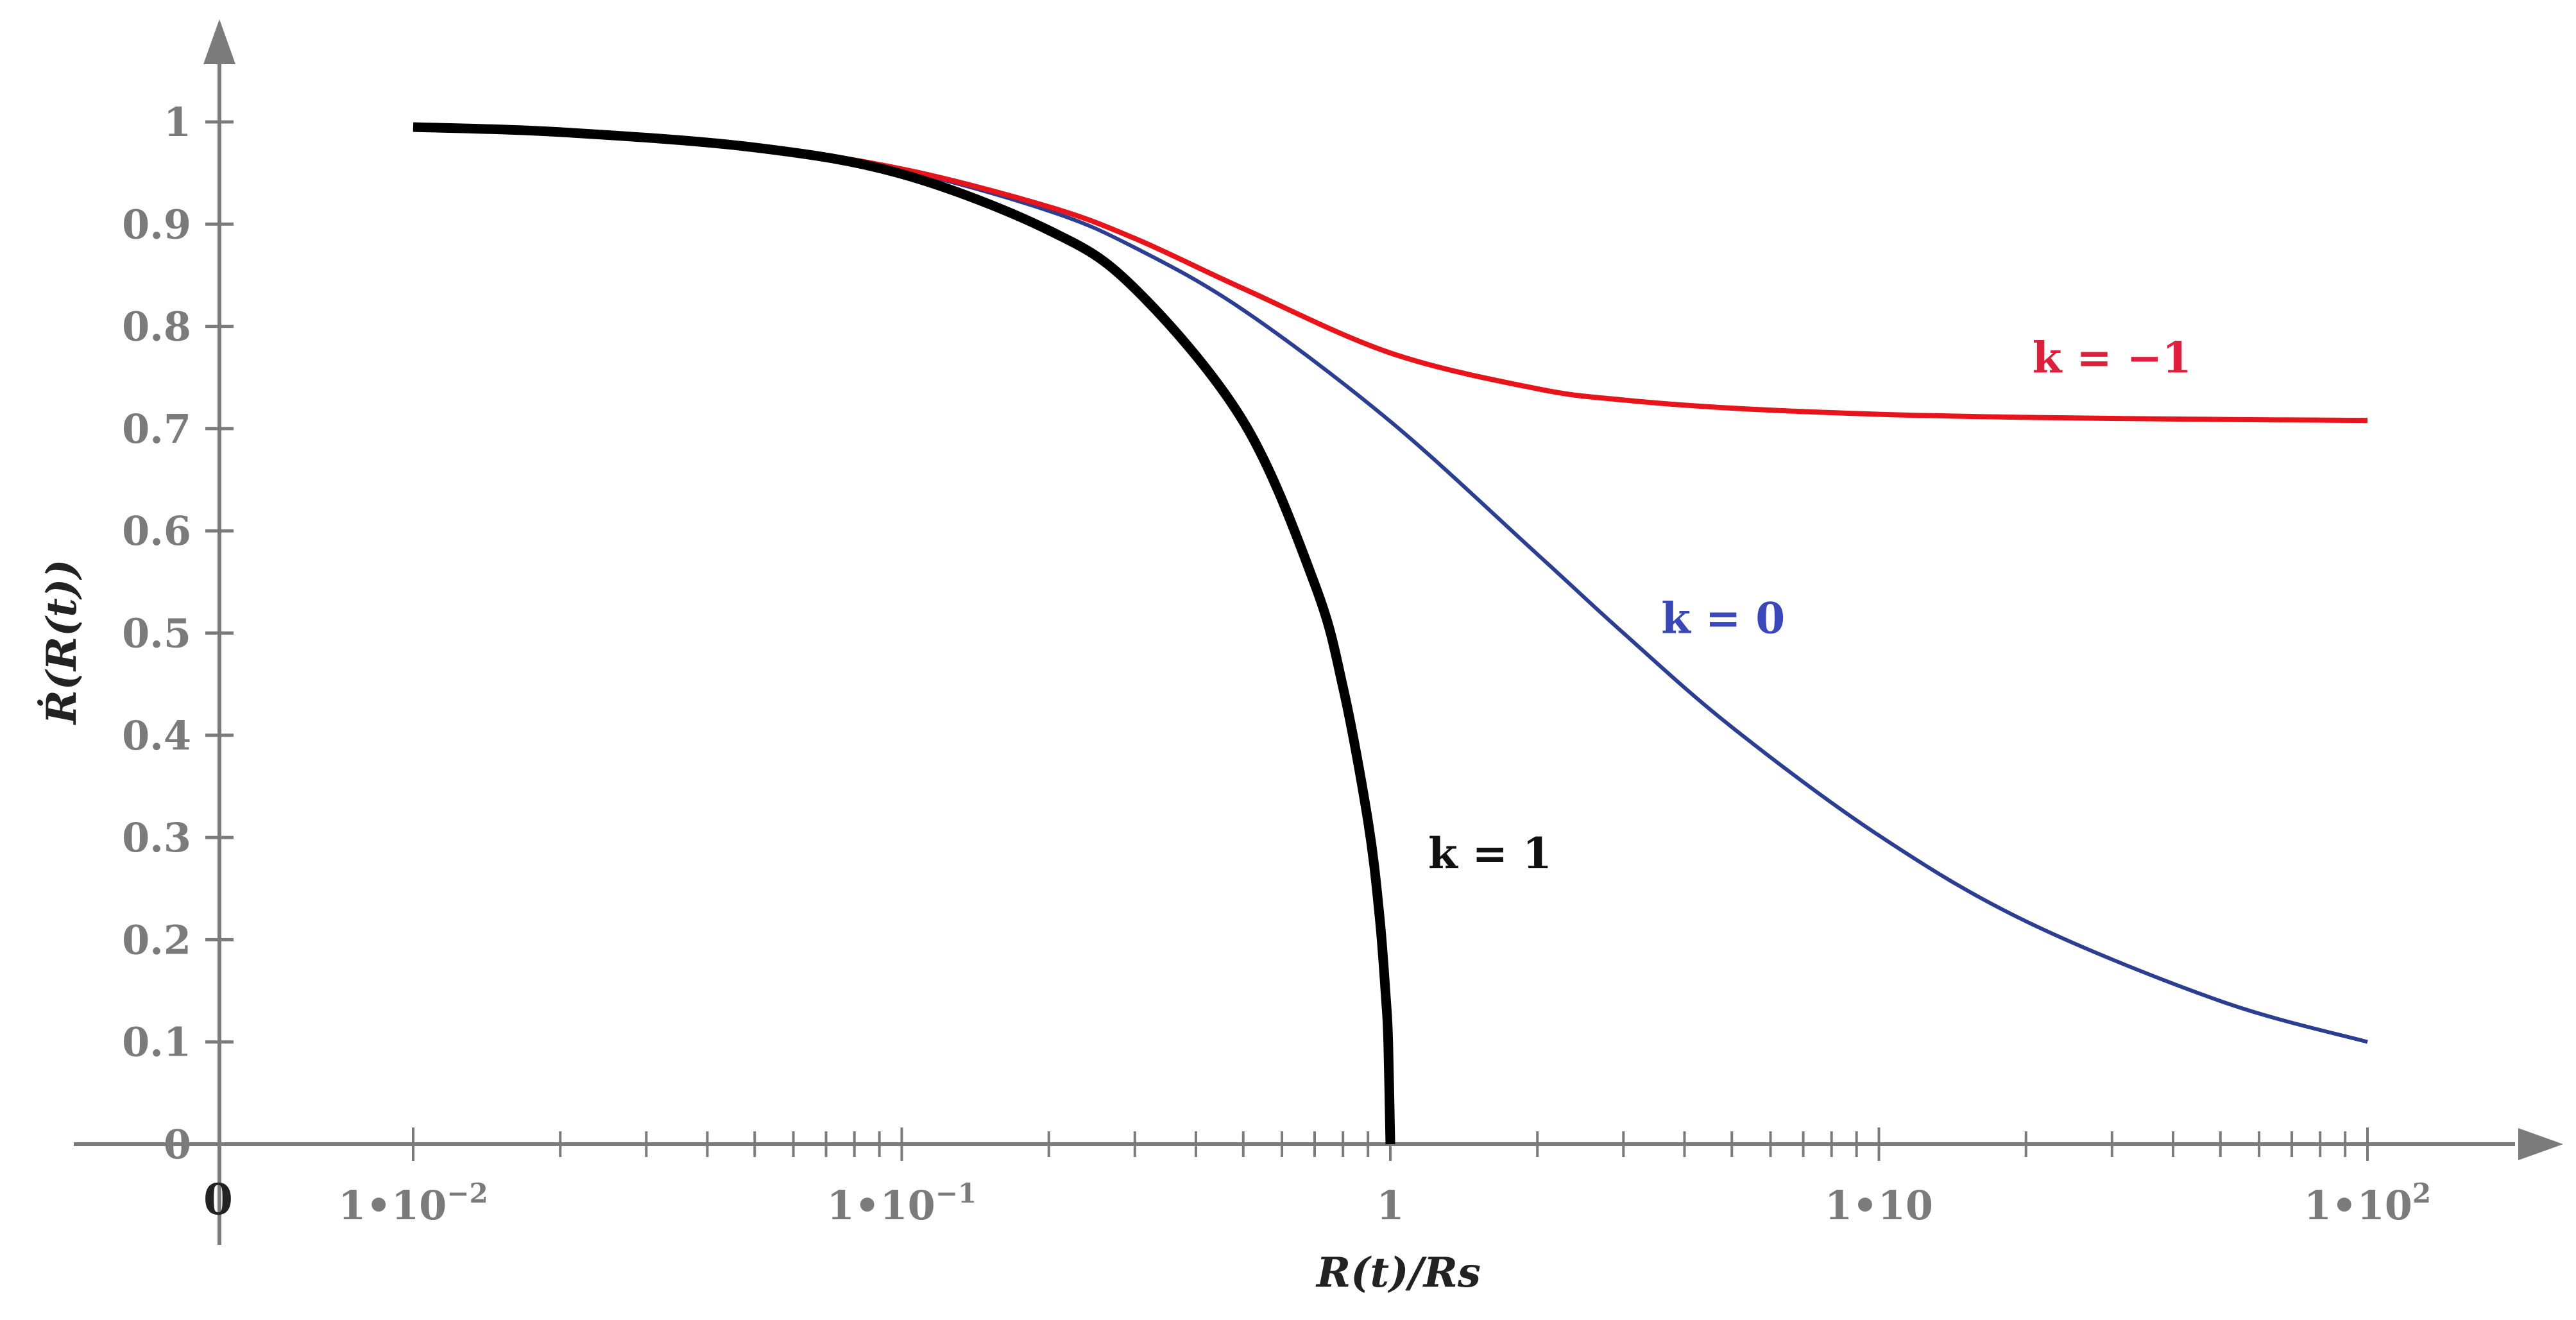  What do you see at coordinates (156, 633) in the screenshot?
I see `y-tick-label: 0.5` at bounding box center [156, 633].